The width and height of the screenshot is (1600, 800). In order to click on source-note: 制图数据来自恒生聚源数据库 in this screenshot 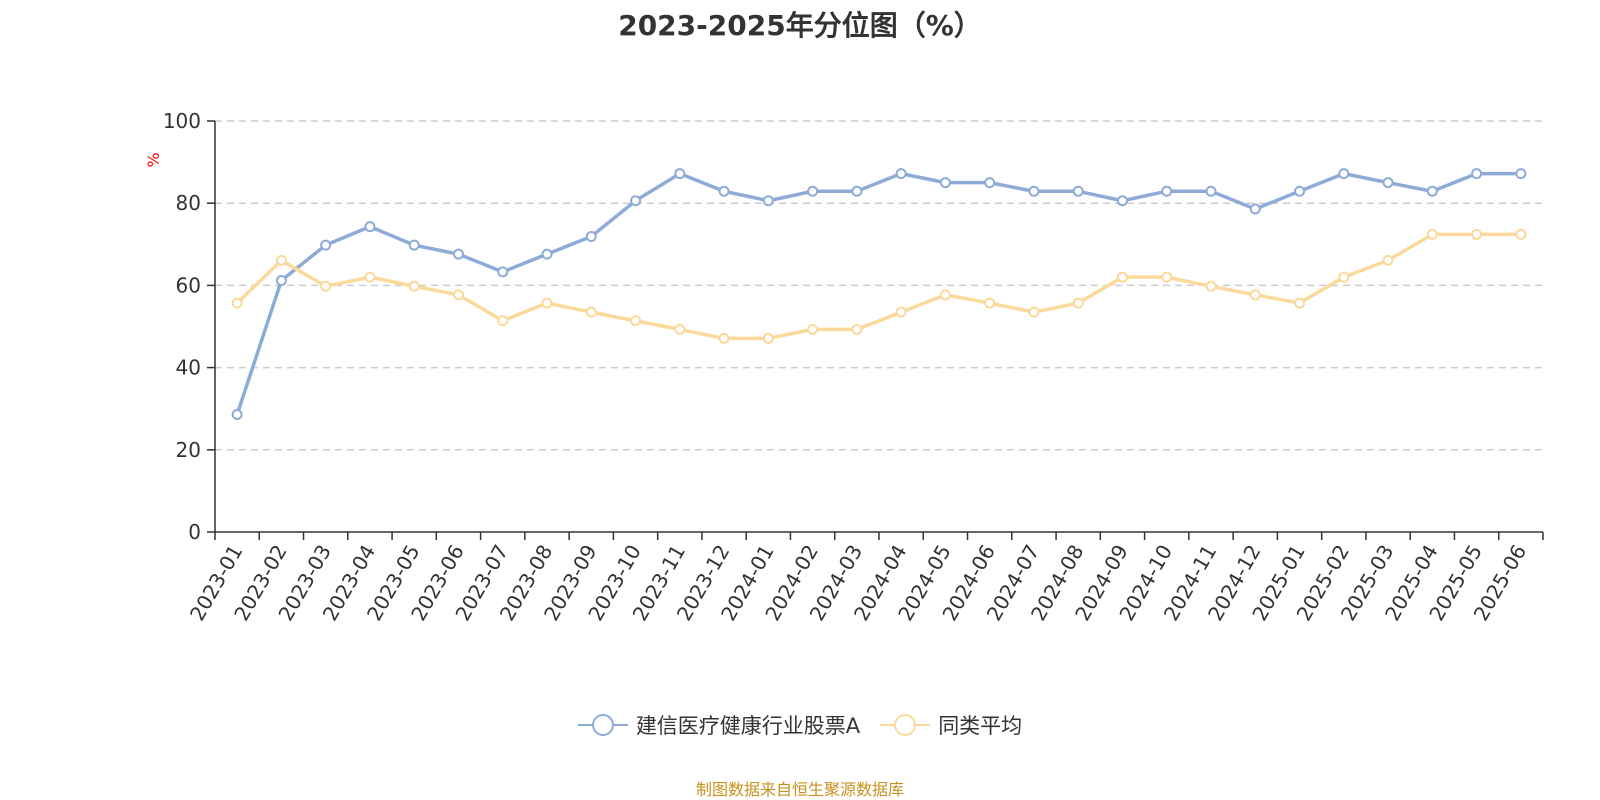, I will do `click(799, 789)`.